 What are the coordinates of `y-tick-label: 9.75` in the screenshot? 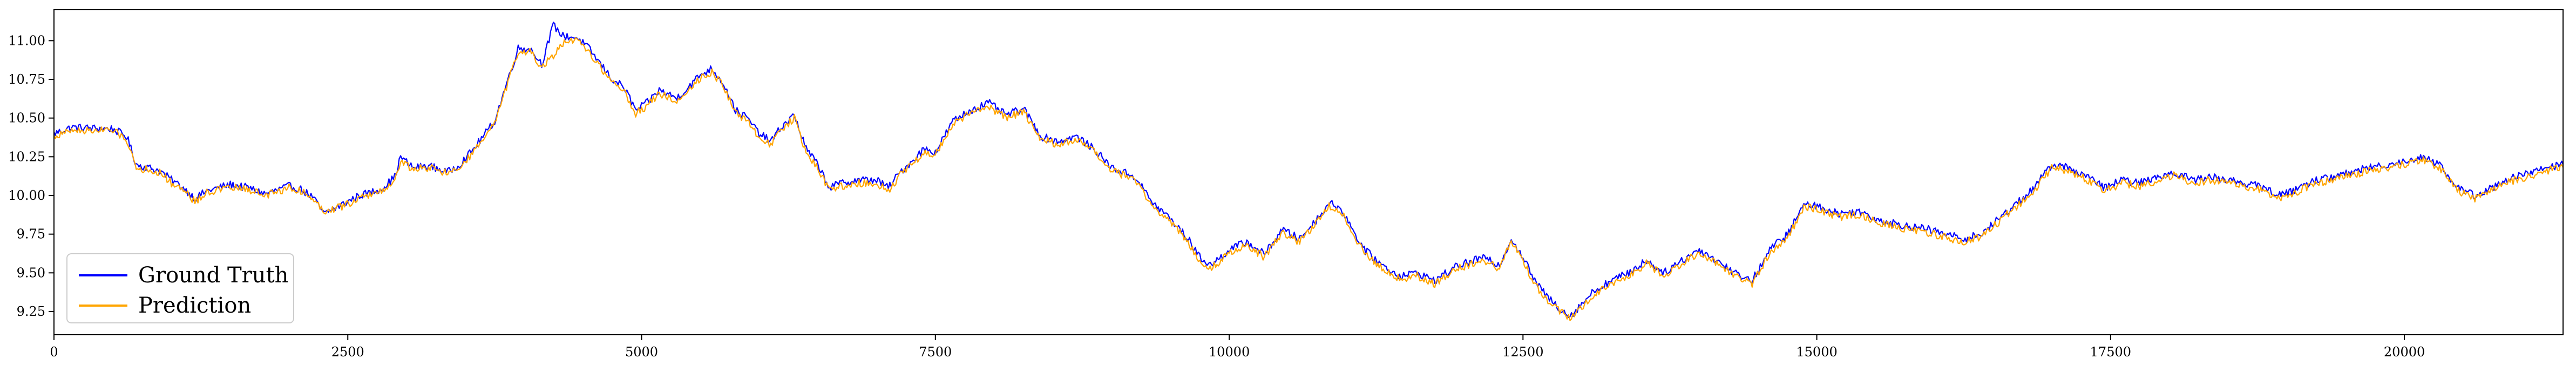 It's located at (31, 234).